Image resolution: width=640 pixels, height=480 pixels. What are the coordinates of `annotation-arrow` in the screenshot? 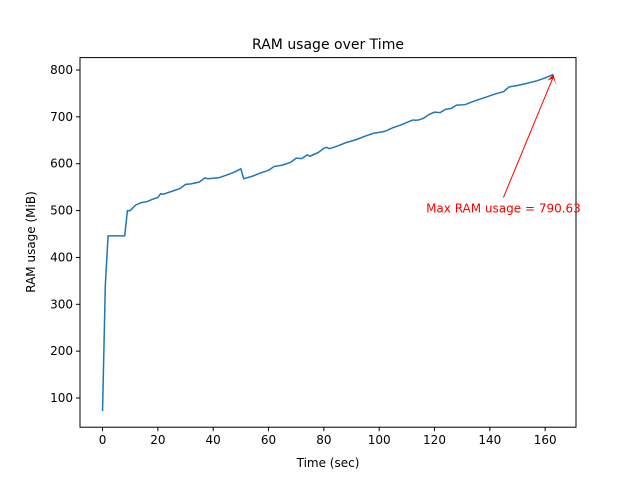 It's located at (528, 137).